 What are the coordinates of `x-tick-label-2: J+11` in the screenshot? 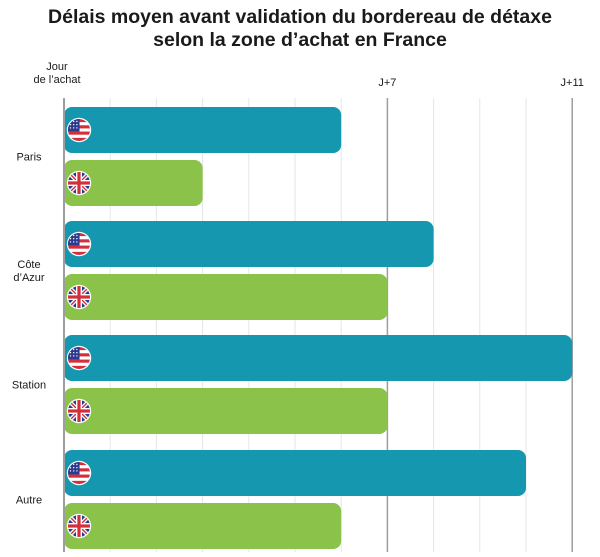 It's located at (572, 83).